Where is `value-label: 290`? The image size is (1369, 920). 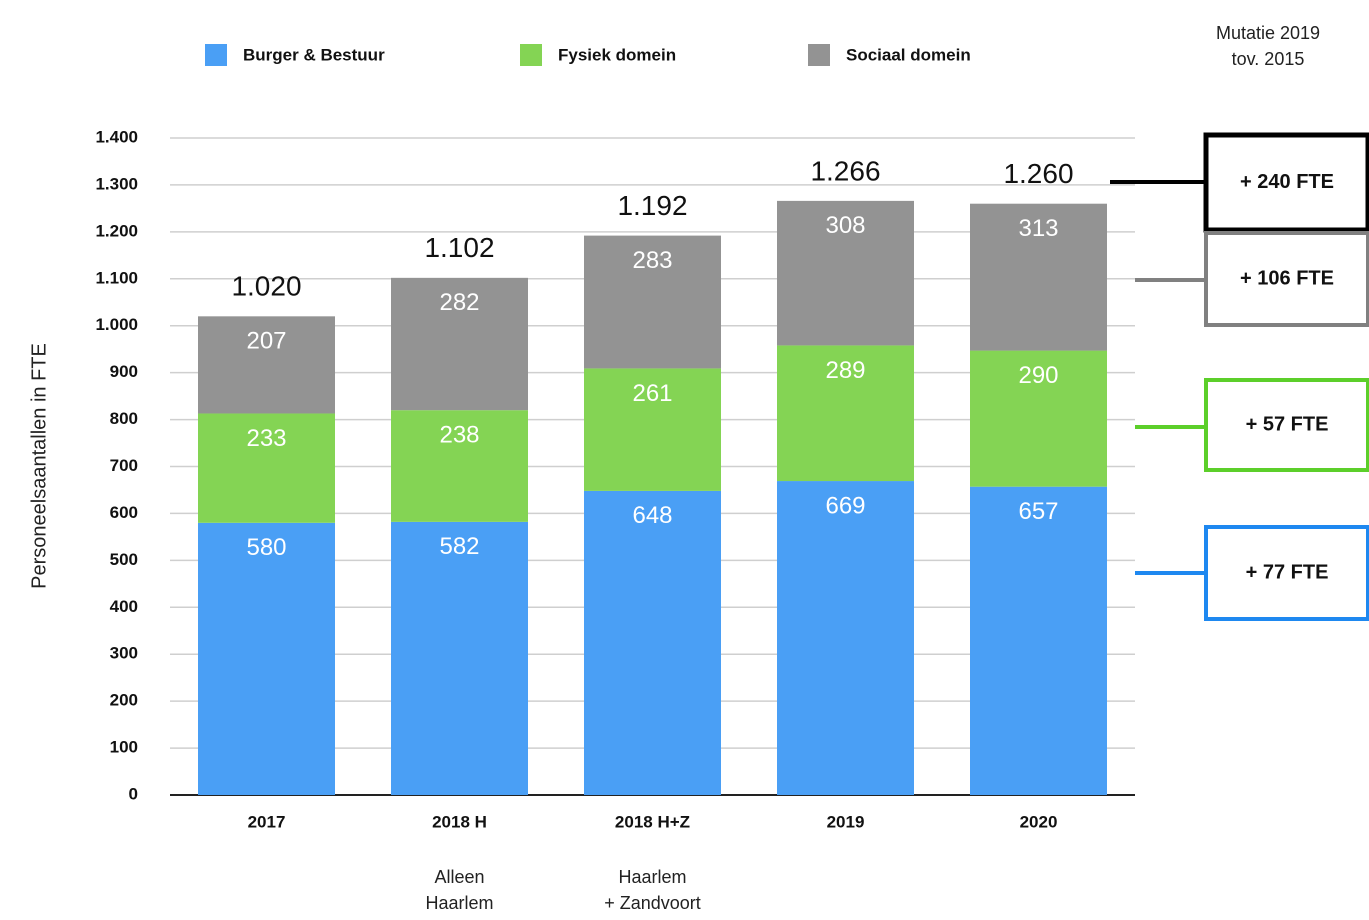
value-label: 290 is located at coordinates (1038, 375).